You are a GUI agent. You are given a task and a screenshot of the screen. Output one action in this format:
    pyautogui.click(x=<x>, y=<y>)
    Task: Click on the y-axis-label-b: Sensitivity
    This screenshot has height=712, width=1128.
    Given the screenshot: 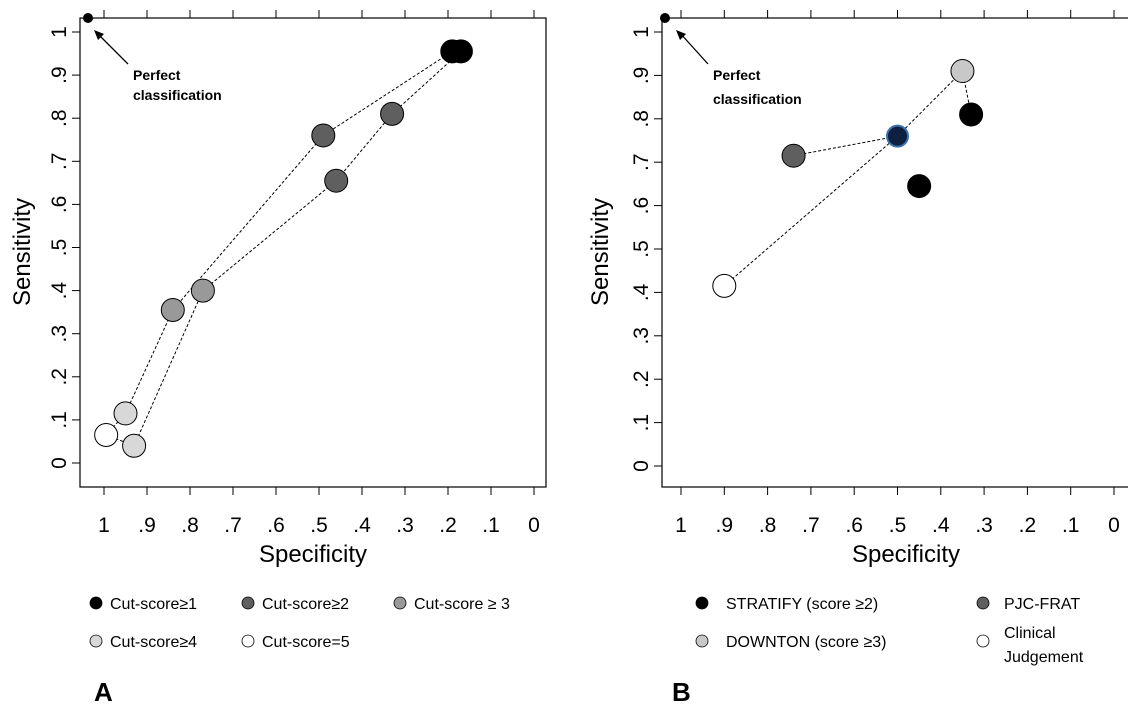 What is the action you would take?
    pyautogui.click(x=600, y=252)
    